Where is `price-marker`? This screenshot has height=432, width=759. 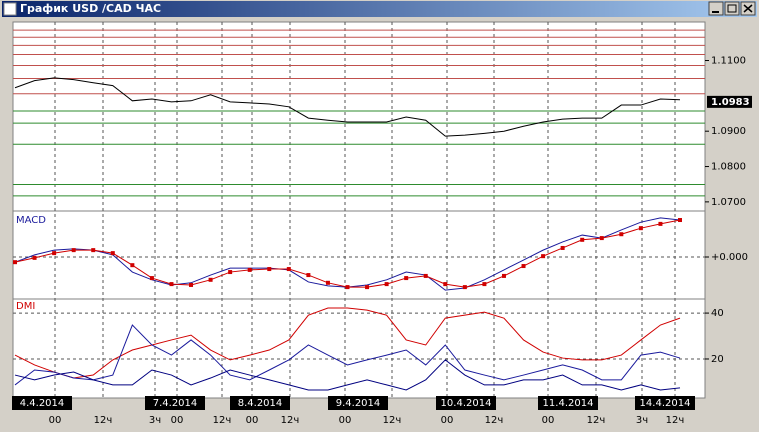 price-marker is located at coordinates (729, 101).